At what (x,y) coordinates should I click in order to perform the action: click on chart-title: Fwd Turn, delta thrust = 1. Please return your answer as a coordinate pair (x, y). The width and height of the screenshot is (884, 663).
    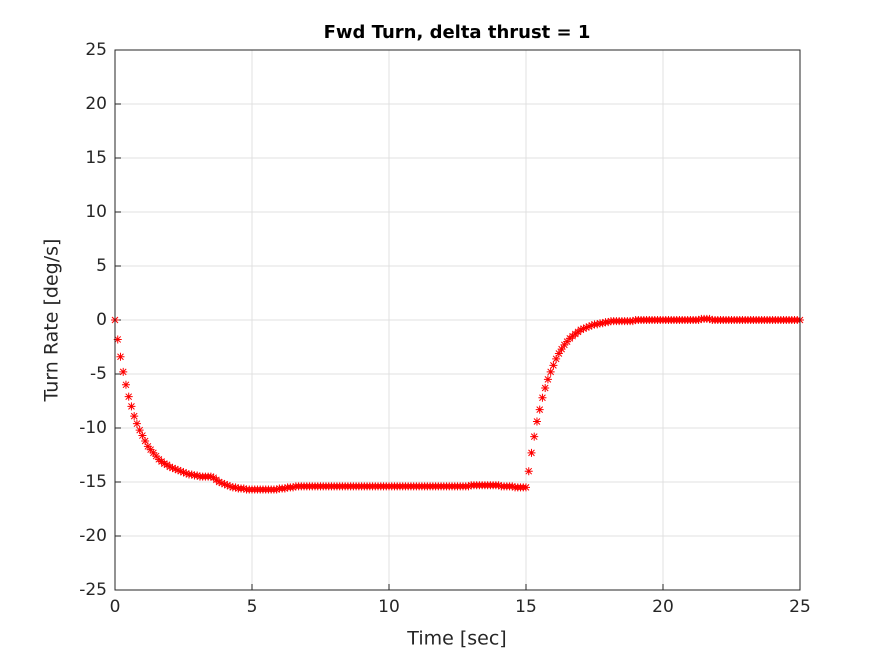
    Looking at the image, I should click on (457, 32).